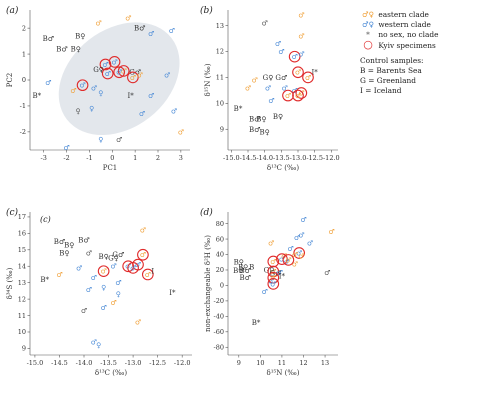 This screenshot has height=405, width=500. I want to click on x-axis-label: δ¹⁵N (‰), so click(282, 373).